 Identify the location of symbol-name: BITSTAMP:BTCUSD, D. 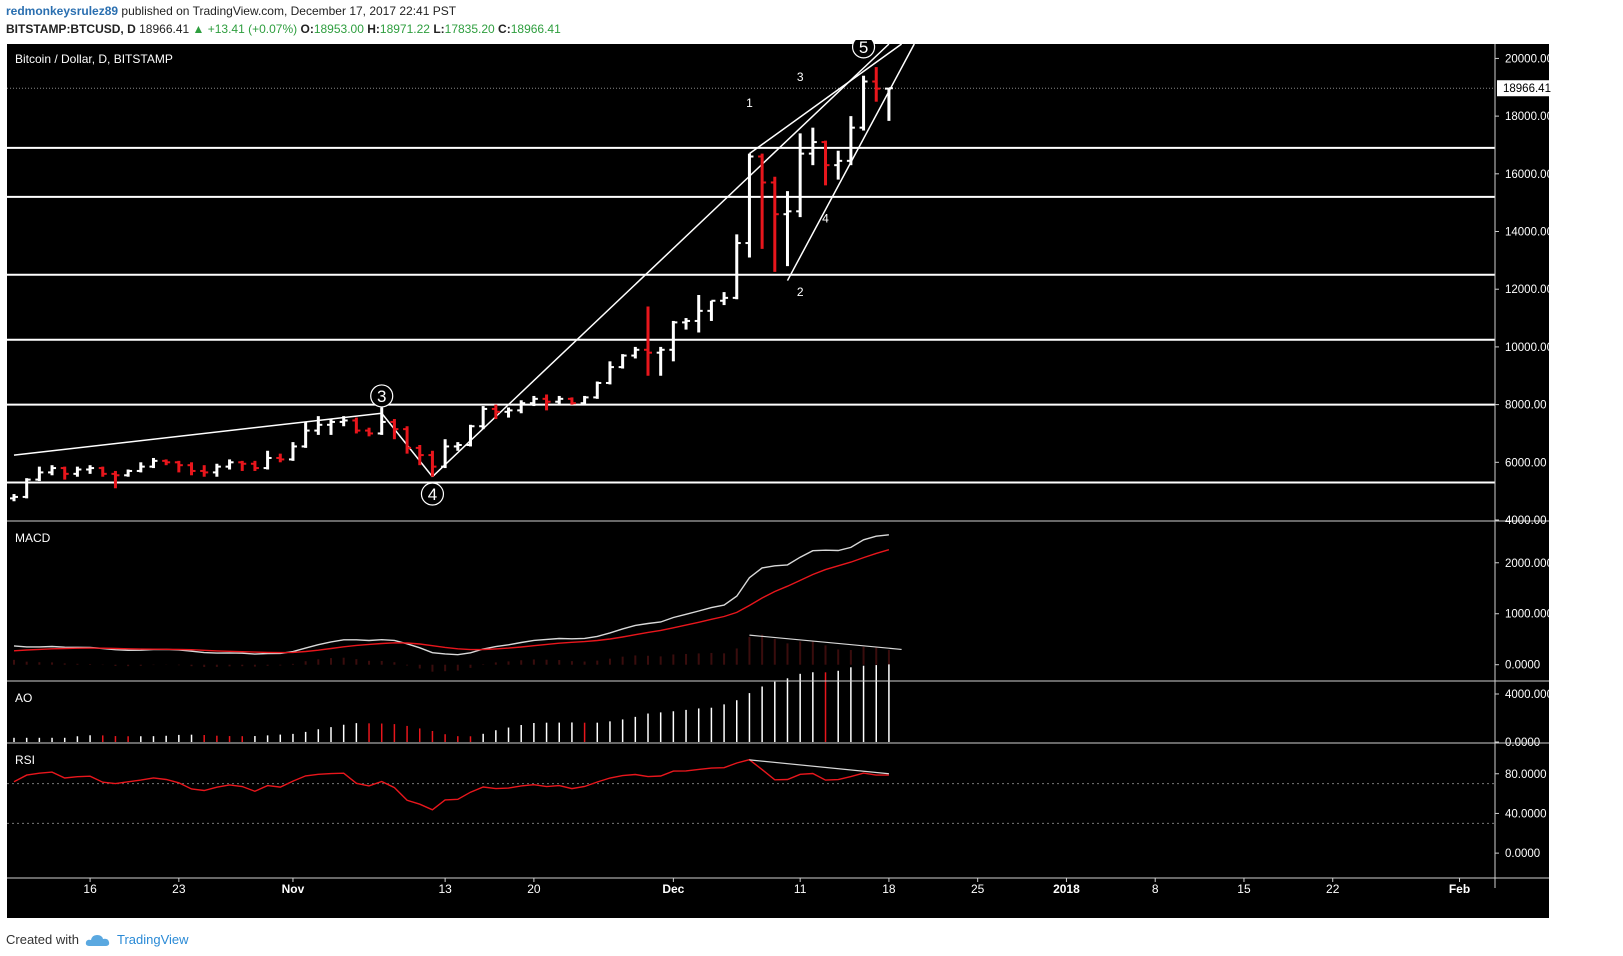
(71, 29).